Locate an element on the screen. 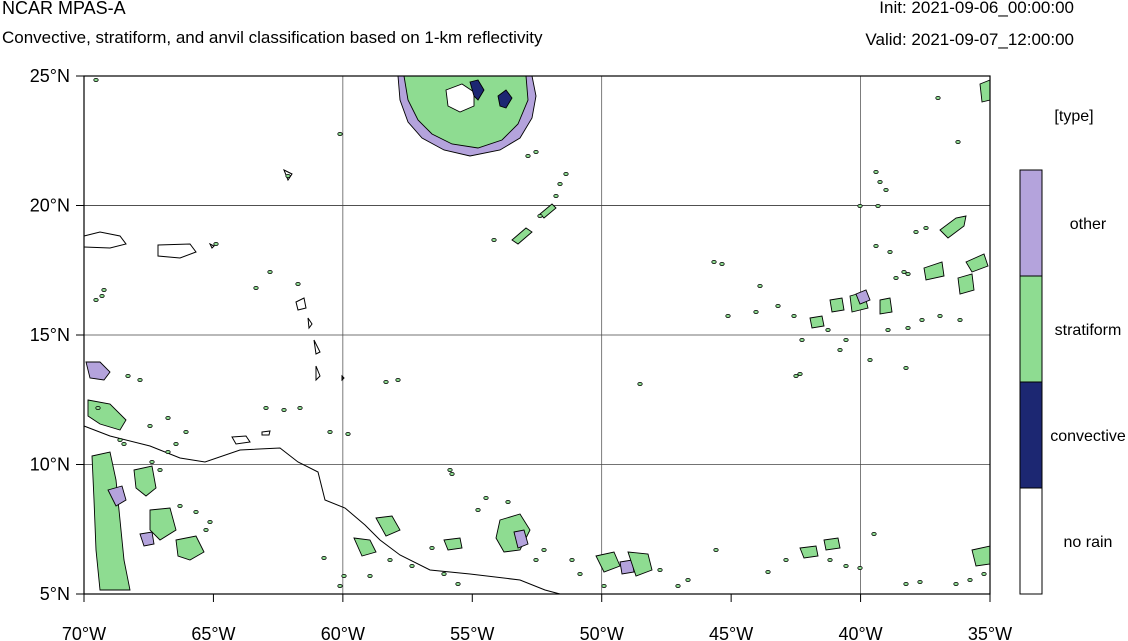 This screenshot has width=1128, height=641. legend-title: [type] is located at coordinates (1073, 116).